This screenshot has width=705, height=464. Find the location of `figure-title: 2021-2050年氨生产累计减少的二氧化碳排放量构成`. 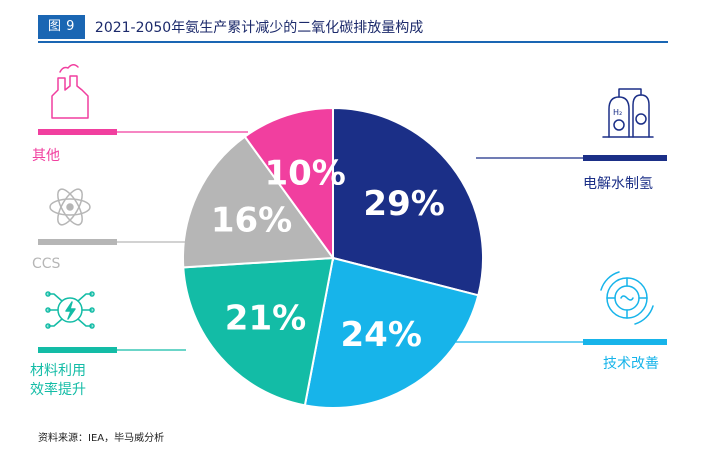

figure-title: 2021-2050年氨生产累计减少的二氧化碳排放量构成 is located at coordinates (259, 28).